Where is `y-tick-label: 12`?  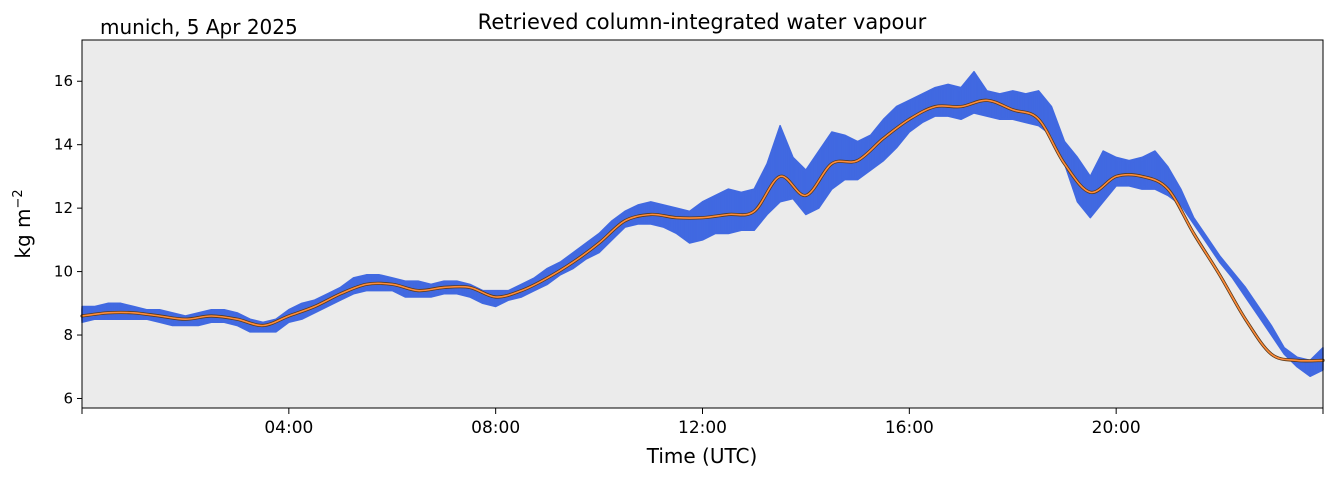 y-tick-label: 12 is located at coordinates (63, 208).